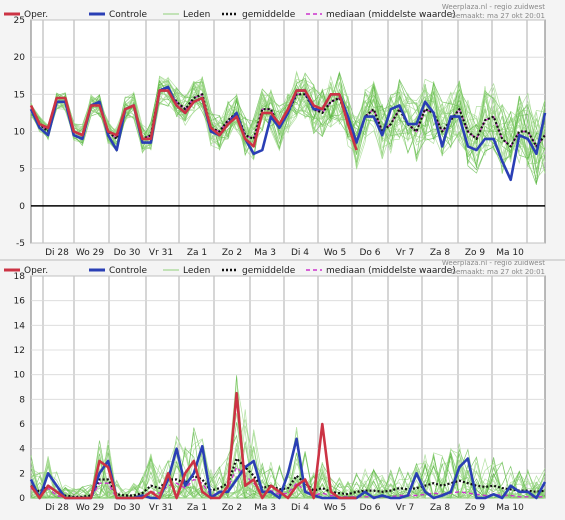 This screenshot has height=520, width=565. Describe the element at coordinates (20, 326) in the screenshot. I see `y-tick-label: 14` at that location.